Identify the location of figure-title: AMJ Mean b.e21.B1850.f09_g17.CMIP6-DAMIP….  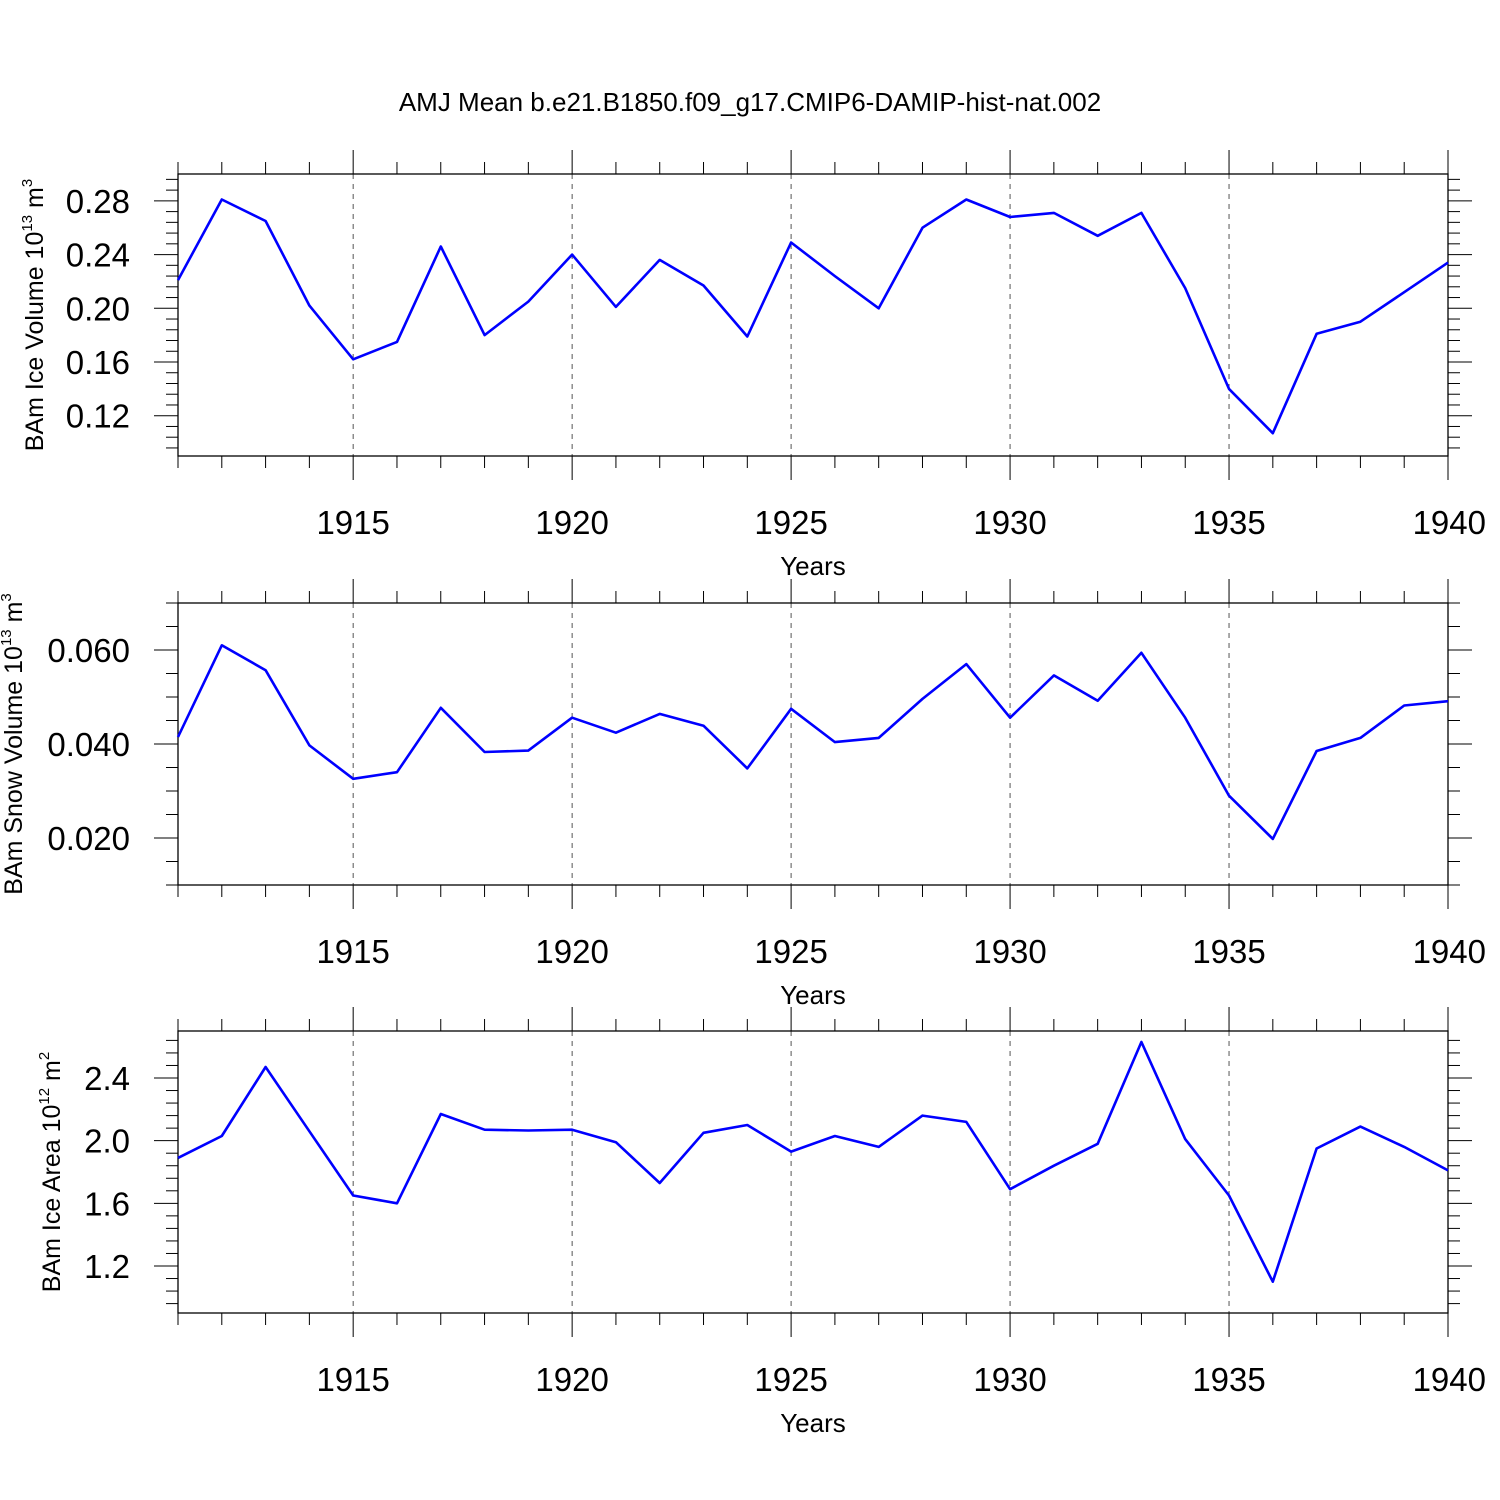
(750, 102).